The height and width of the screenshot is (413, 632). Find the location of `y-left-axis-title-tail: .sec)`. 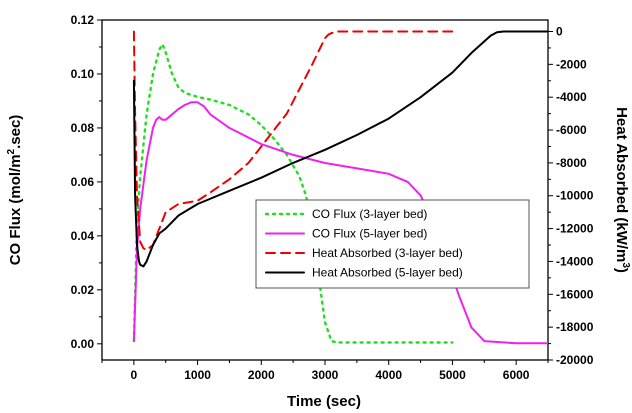

y-left-axis-title-tail: .sec) is located at coordinates (15, 132).